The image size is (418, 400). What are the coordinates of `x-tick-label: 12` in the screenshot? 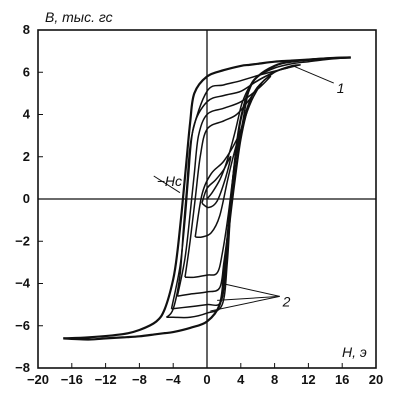 It's located at (308, 379).